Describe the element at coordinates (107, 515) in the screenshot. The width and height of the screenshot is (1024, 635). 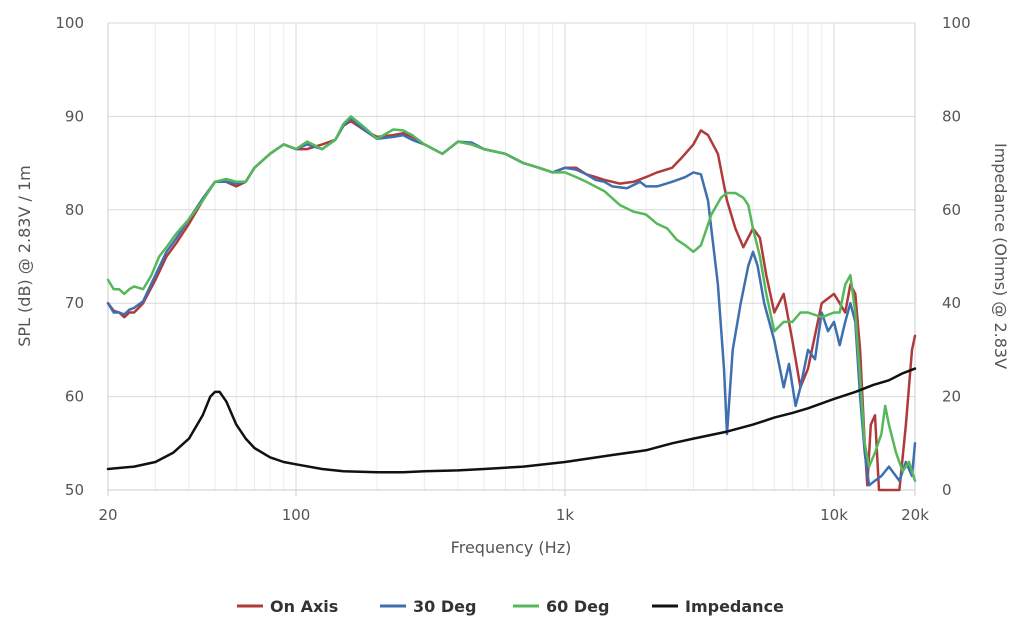
I see `x-tick-label: 20` at that location.